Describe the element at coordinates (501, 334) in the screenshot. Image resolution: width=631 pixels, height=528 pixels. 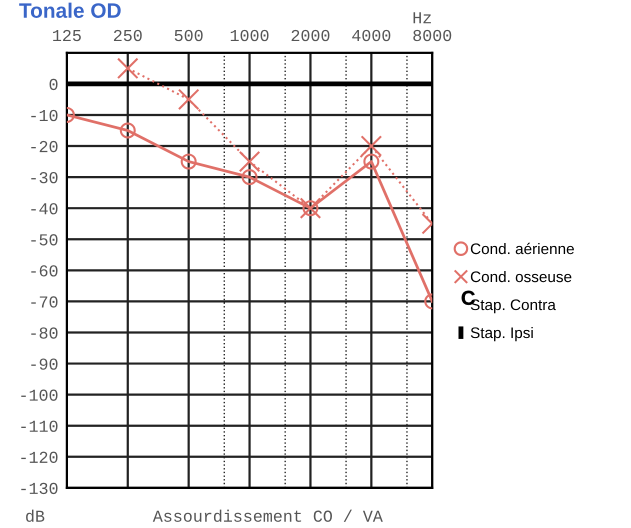
I see `legend-label: Stap. Ipsi` at that location.